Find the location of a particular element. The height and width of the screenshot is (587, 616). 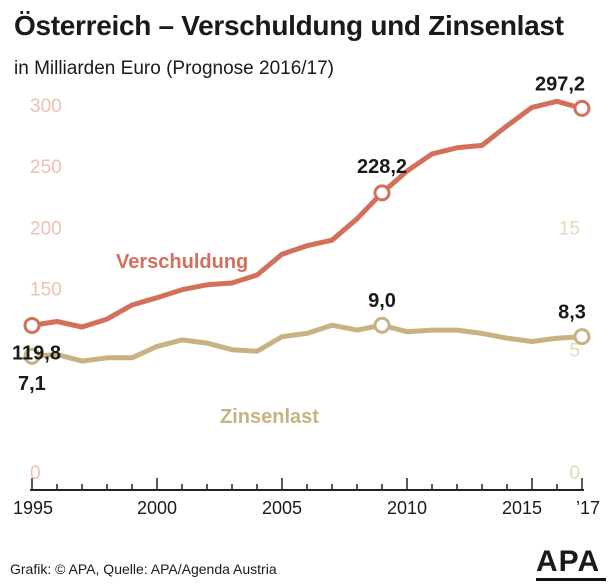

x-tick-label-1995: 1995 is located at coordinates (33, 508).